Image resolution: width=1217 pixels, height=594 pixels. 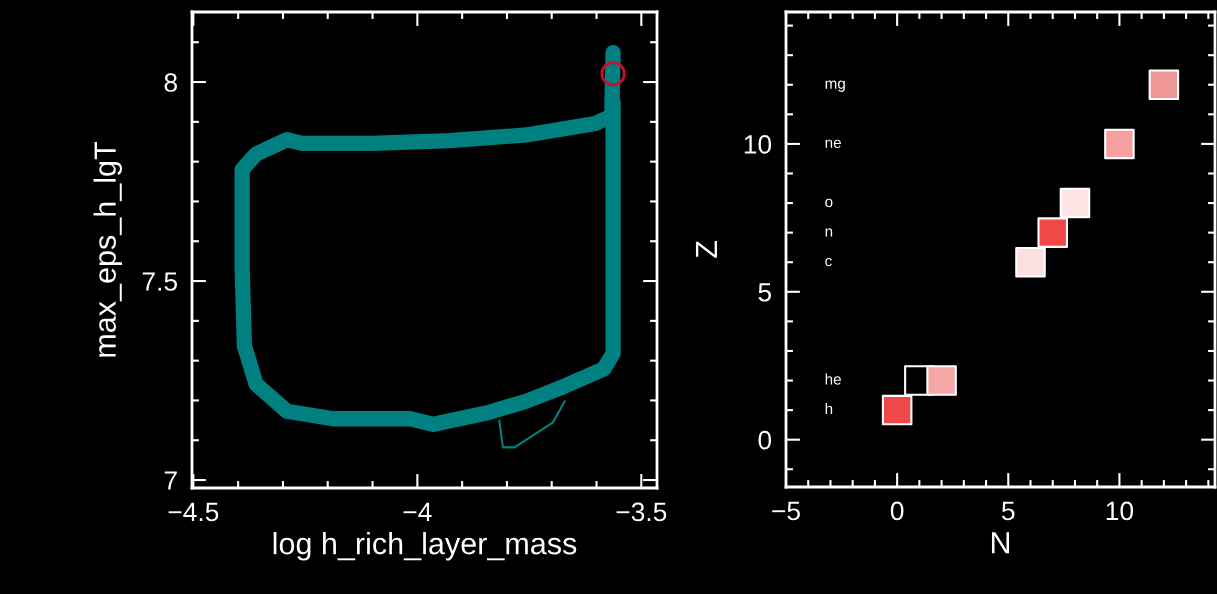 I want to click on x-tick-label: −5, so click(x=786, y=511).